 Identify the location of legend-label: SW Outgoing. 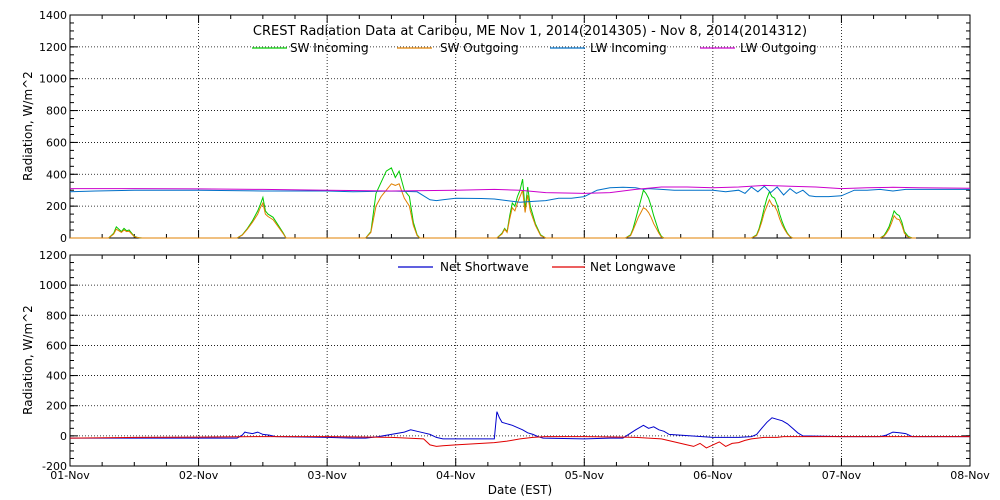
(479, 48).